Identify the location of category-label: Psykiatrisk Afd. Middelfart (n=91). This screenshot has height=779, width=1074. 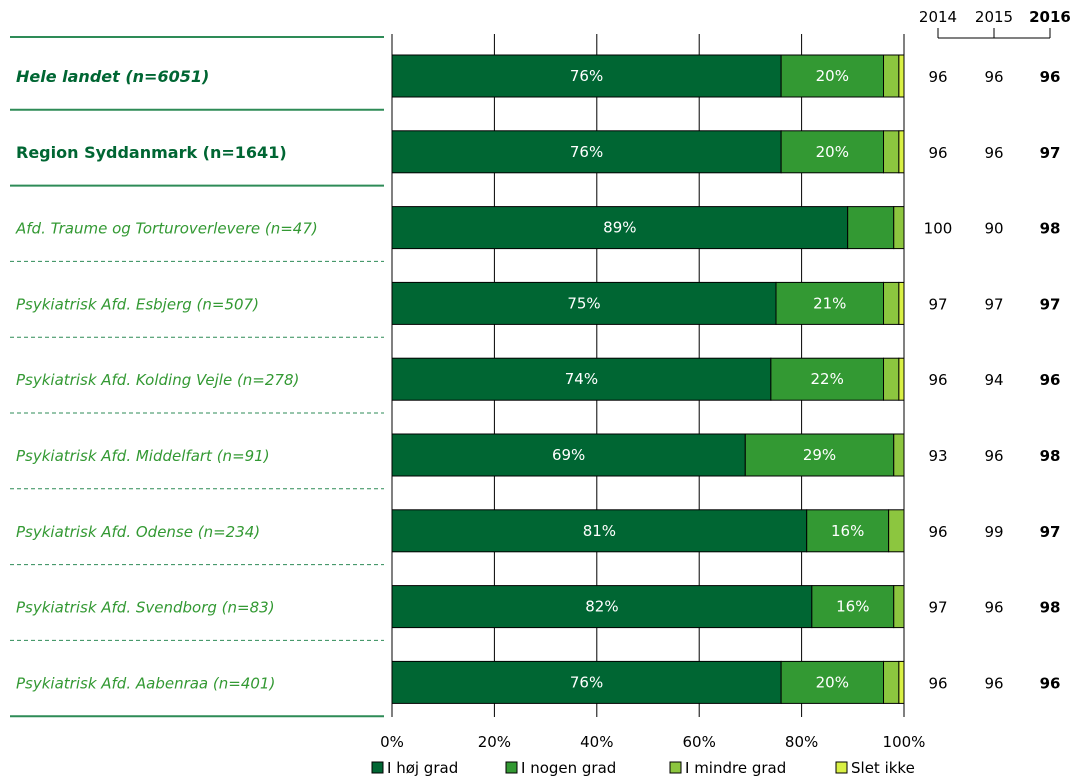
(143, 456).